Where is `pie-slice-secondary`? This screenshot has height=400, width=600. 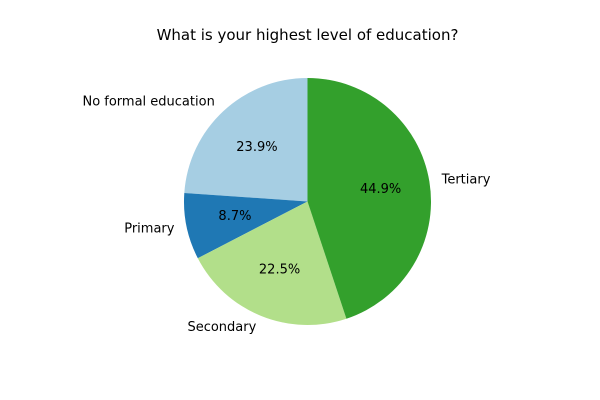 pie-slice-secondary is located at coordinates (272, 263).